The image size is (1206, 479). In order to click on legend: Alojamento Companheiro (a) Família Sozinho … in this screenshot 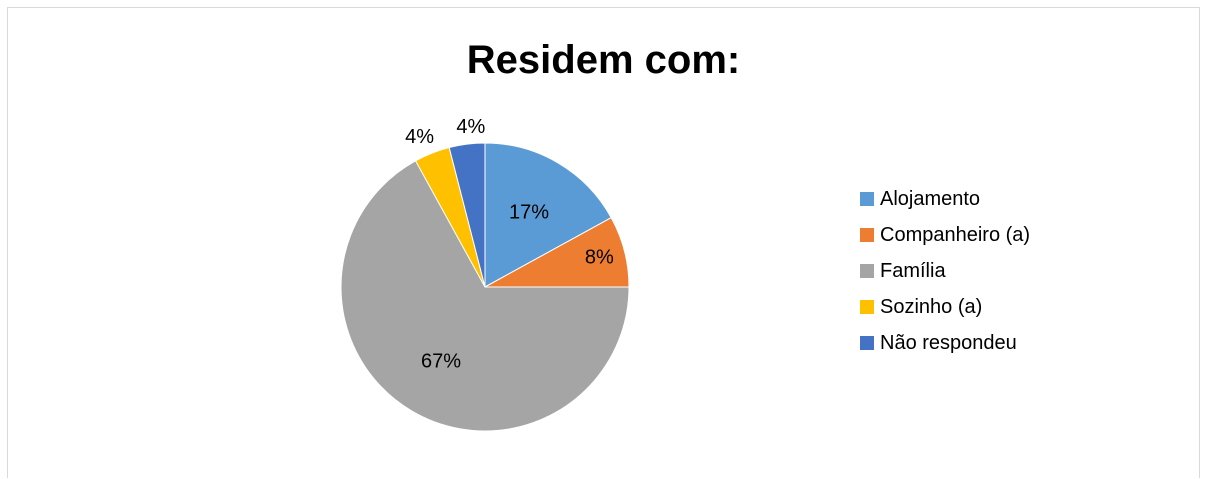, I will do `click(945, 271)`.